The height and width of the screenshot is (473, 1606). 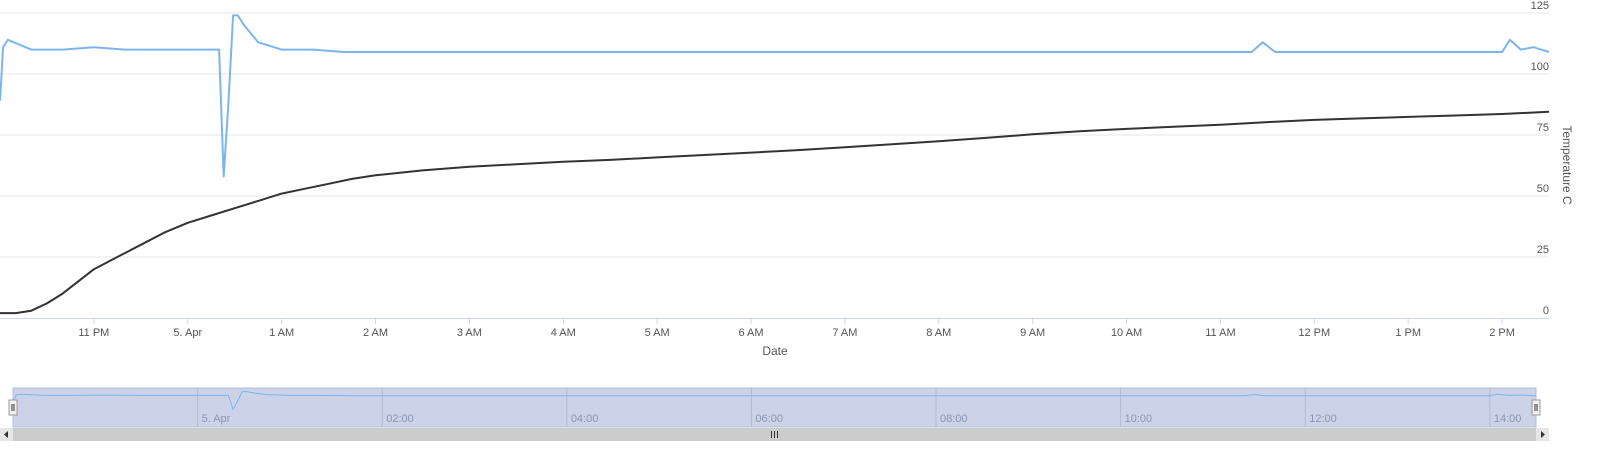 What do you see at coordinates (1126, 333) in the screenshot?
I see `x-tick-label: 10 AM` at bounding box center [1126, 333].